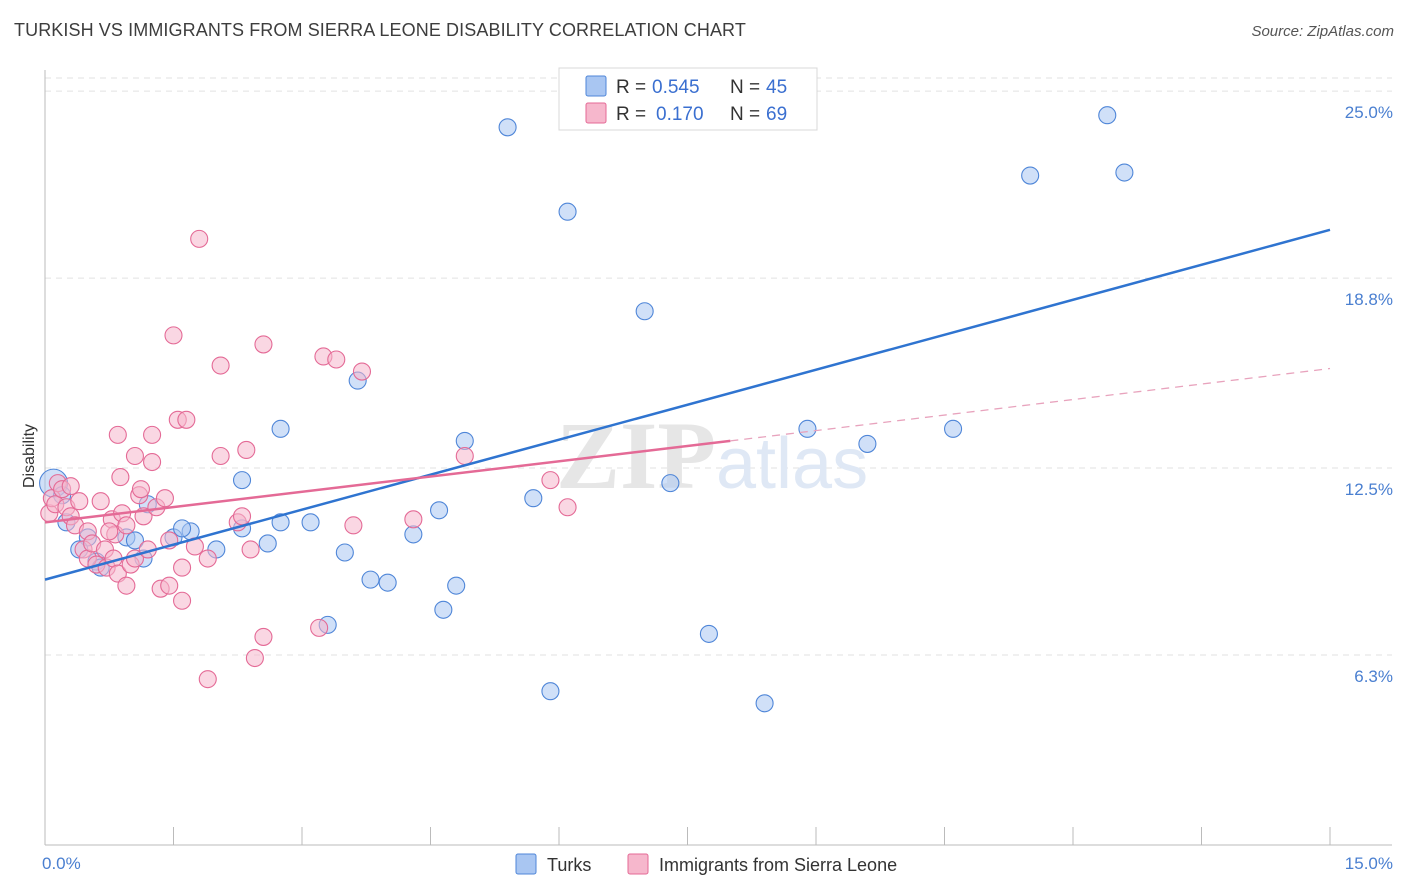  Describe the element at coordinates (676, 87) in the screenshot. I see `legend-r-value-turks: 0.545` at that location.